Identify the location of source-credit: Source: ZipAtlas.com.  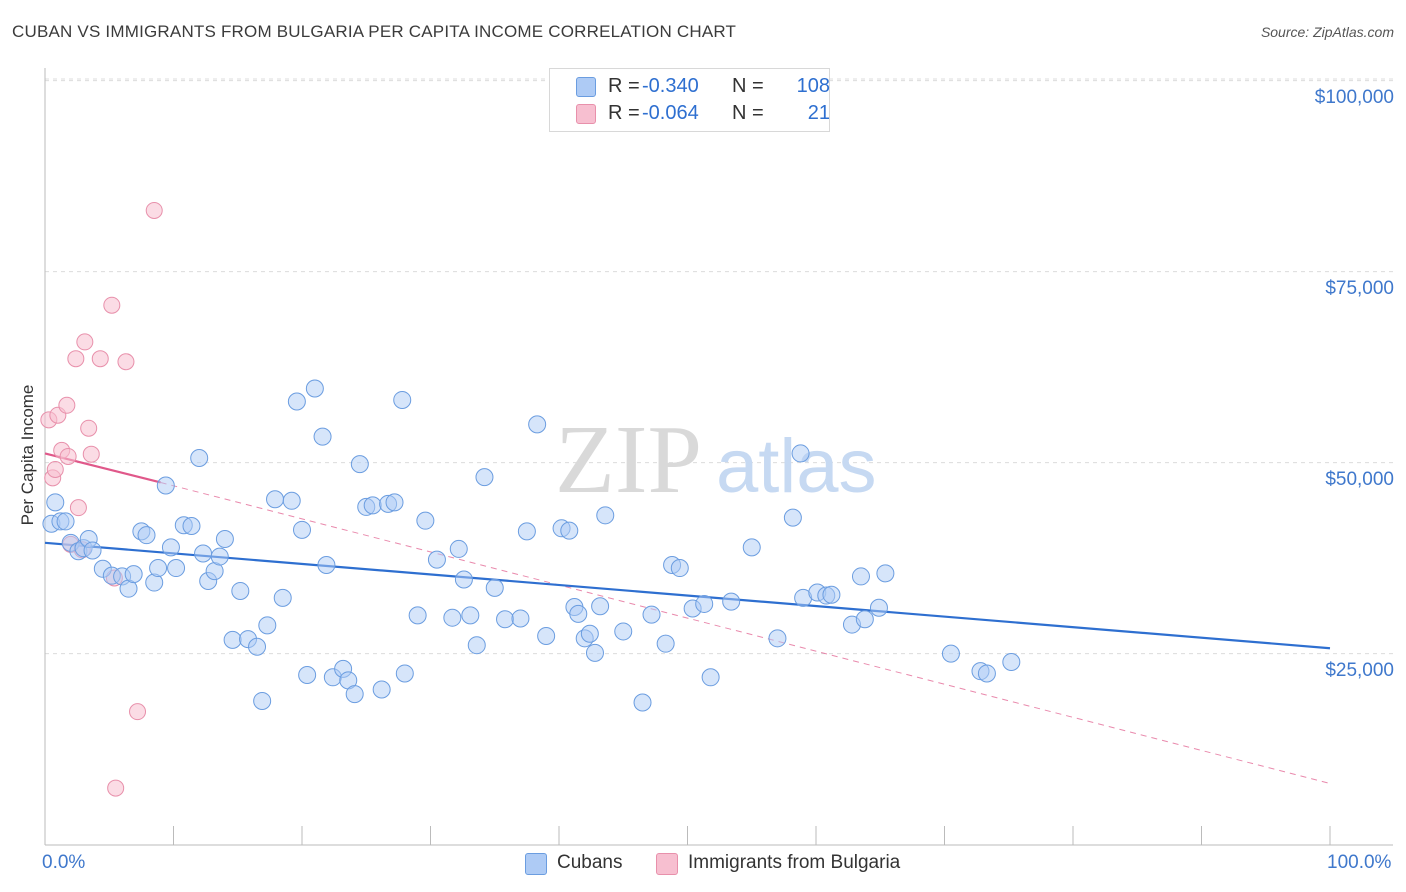
(1327, 32).